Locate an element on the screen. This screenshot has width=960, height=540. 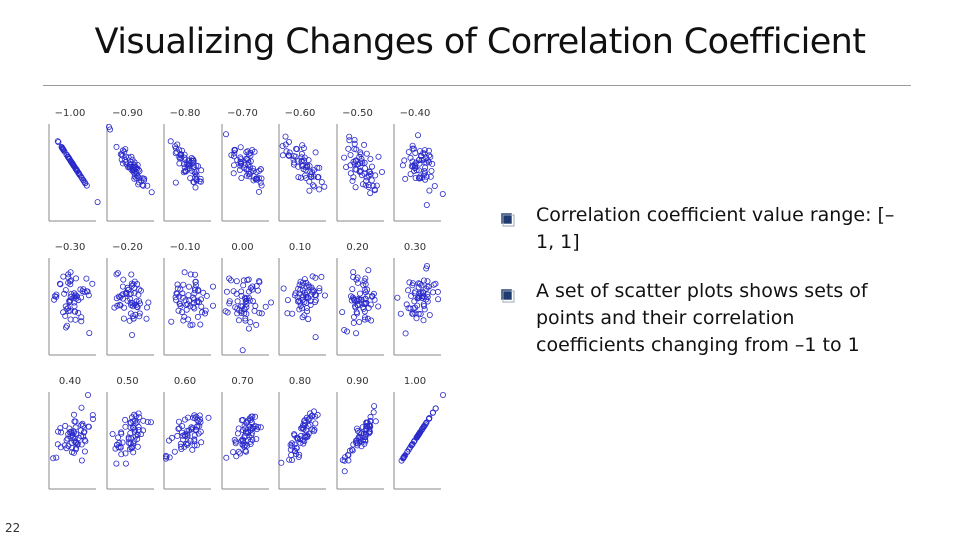
panel-label: 1.00 is located at coordinates (415, 381).